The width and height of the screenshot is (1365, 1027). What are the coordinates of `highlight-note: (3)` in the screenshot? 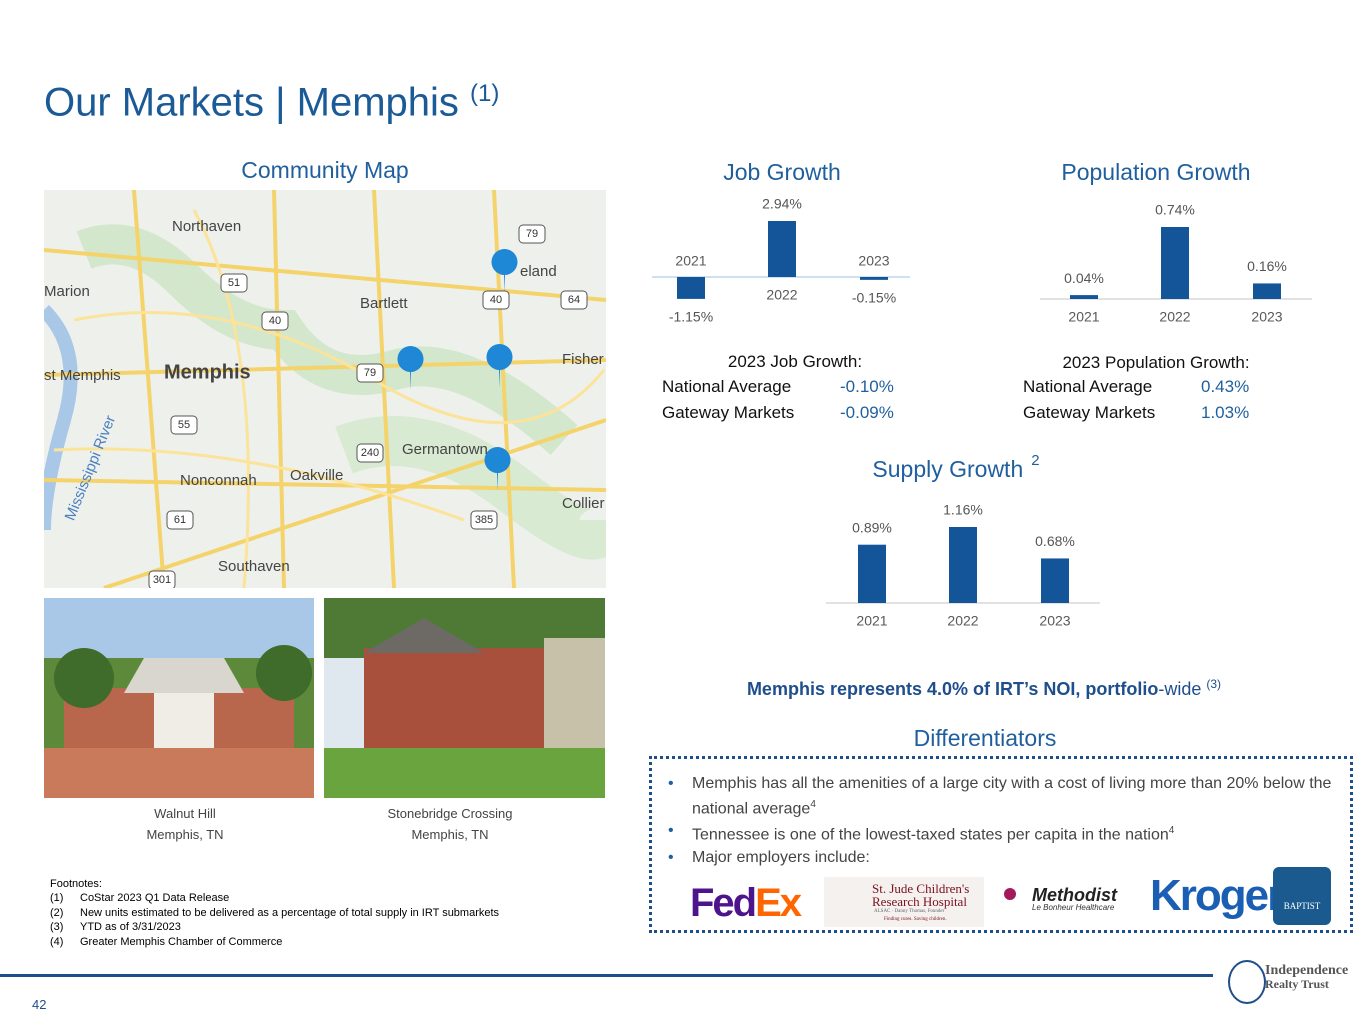 It's located at (1214, 684).